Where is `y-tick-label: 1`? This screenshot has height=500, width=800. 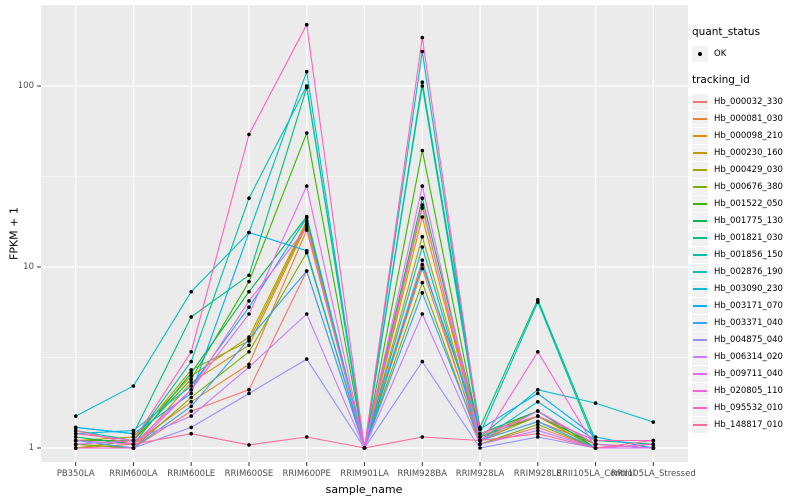
y-tick-label: 1 is located at coordinates (31, 448).